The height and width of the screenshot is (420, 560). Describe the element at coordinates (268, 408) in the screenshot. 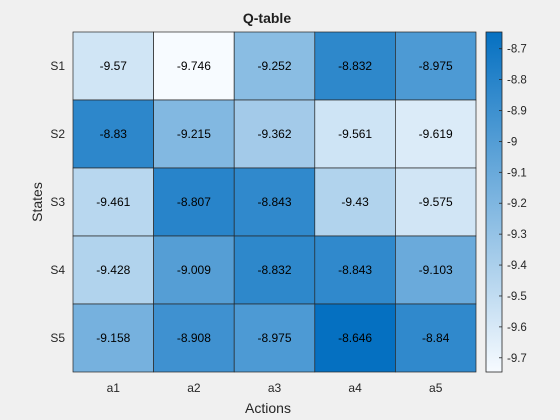

I see `x-axis-label: Actions` at that location.